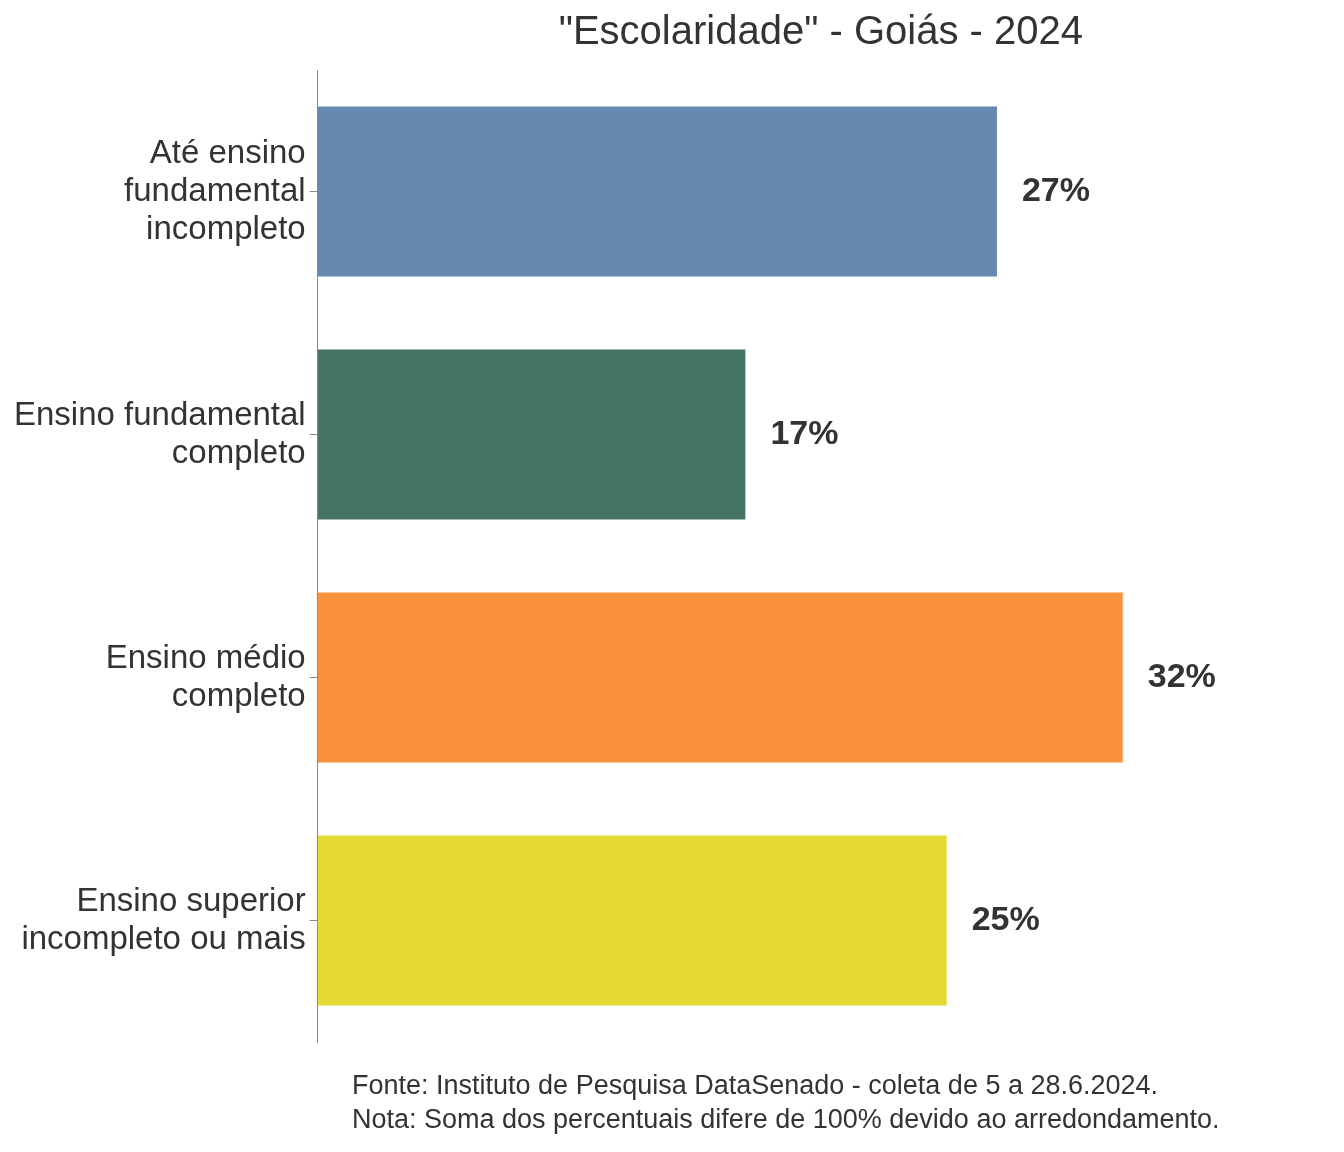 Image resolution: width=1344 pixels, height=1152 pixels. Describe the element at coordinates (786, 1119) in the screenshot. I see `text: Nota: Soma dos percentuais difere de 100% devido ao arredondamento.` at that location.